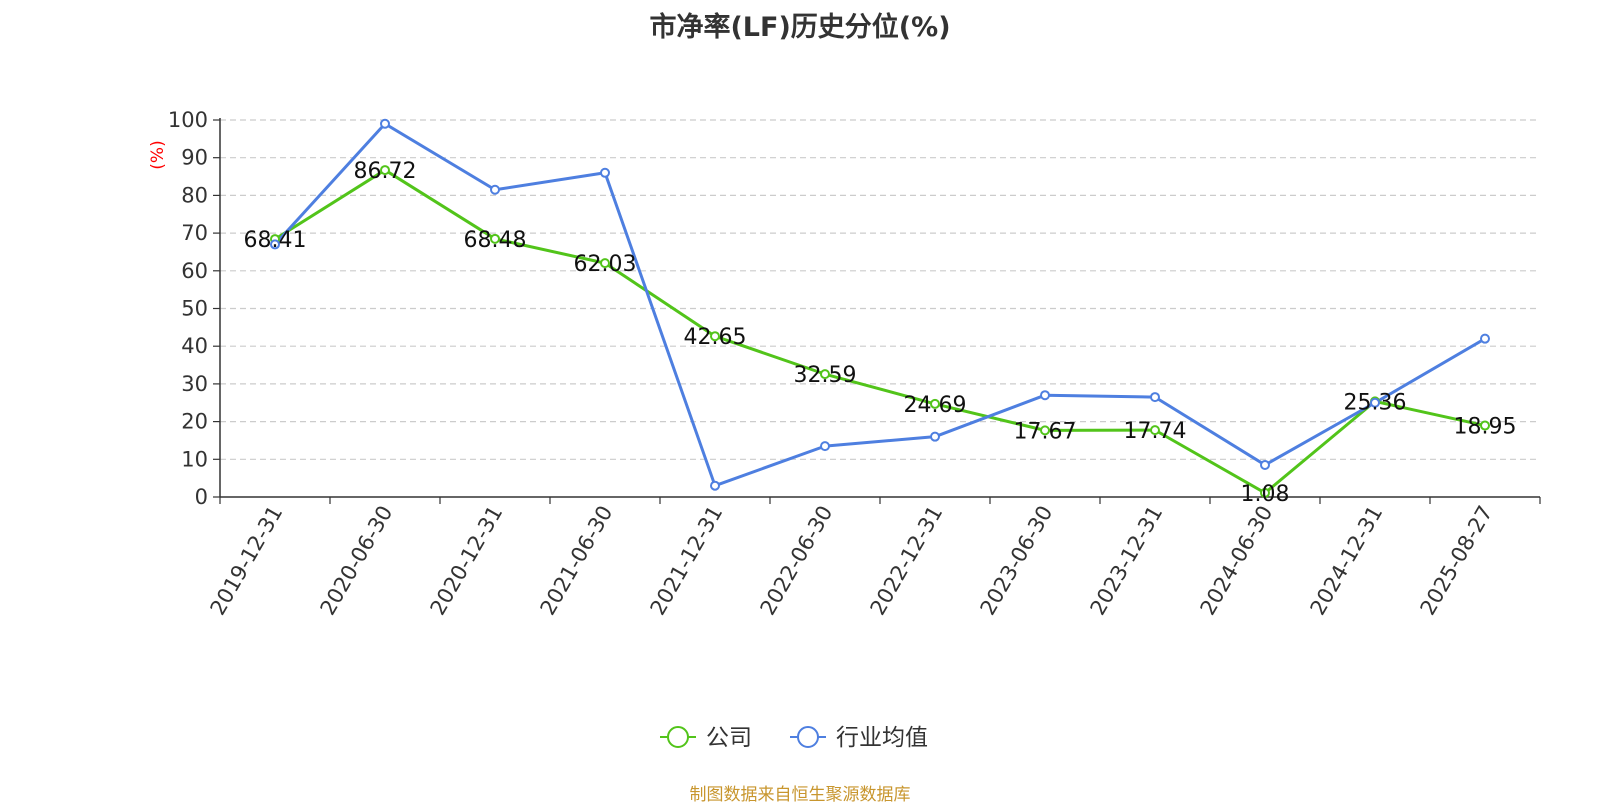  I want to click on y-tick-label: 20, so click(194, 422).